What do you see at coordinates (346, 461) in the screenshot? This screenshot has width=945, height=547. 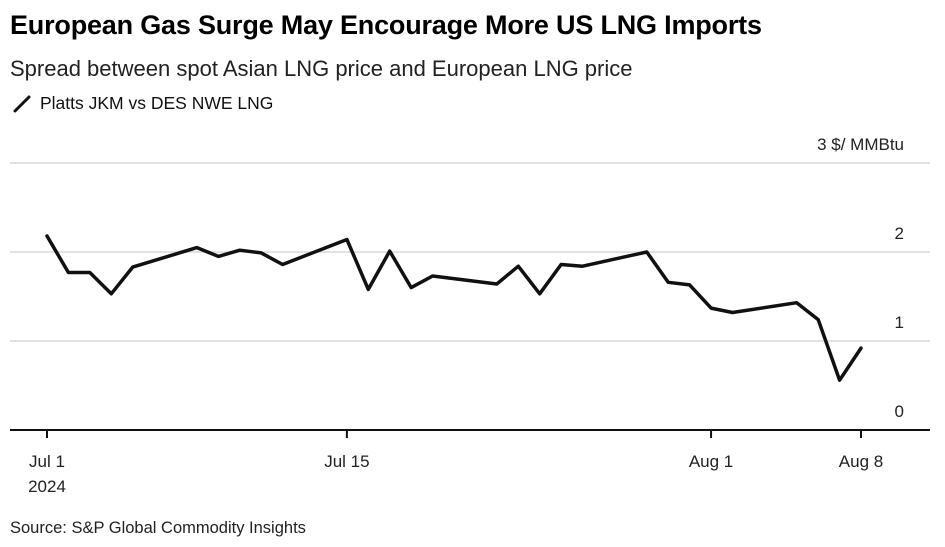 I see `x-tick-label-2024-07-15: Jul 15` at bounding box center [346, 461].